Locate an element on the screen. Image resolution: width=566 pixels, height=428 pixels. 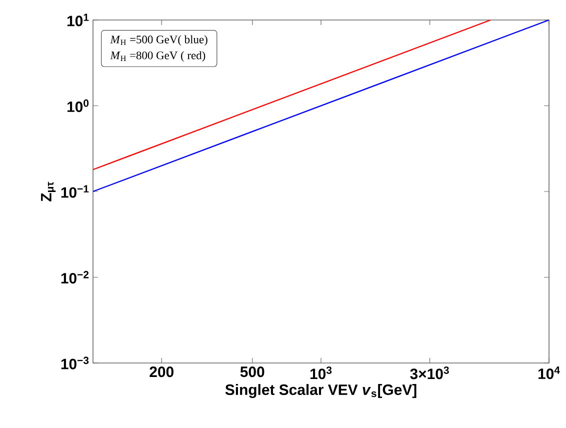
annotation: M$_{H}$ =500 GeV( blue) is located at coordinates (159, 40).